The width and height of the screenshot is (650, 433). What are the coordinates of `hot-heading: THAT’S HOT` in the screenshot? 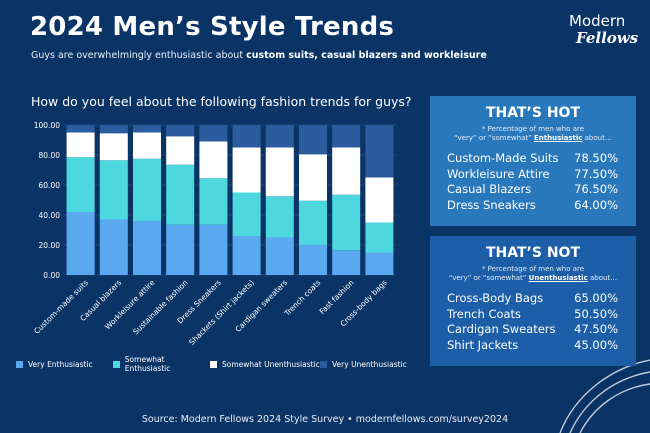 It's located at (532, 113).